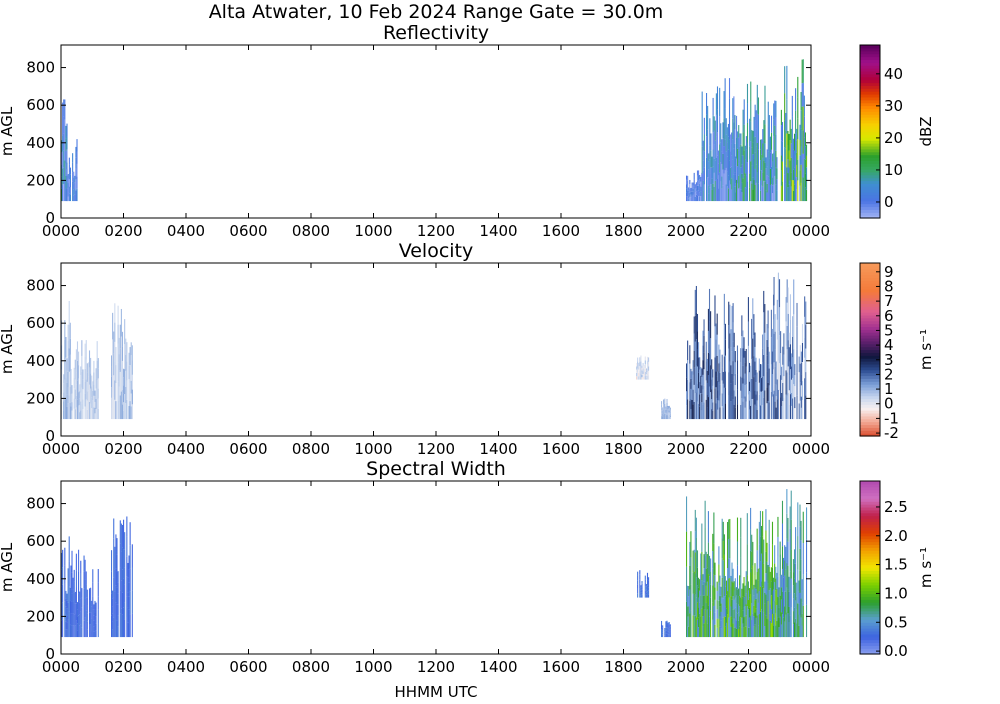 The height and width of the screenshot is (704, 1000). What do you see at coordinates (50, 654) in the screenshot?
I see `y-tick-label: 0` at bounding box center [50, 654].